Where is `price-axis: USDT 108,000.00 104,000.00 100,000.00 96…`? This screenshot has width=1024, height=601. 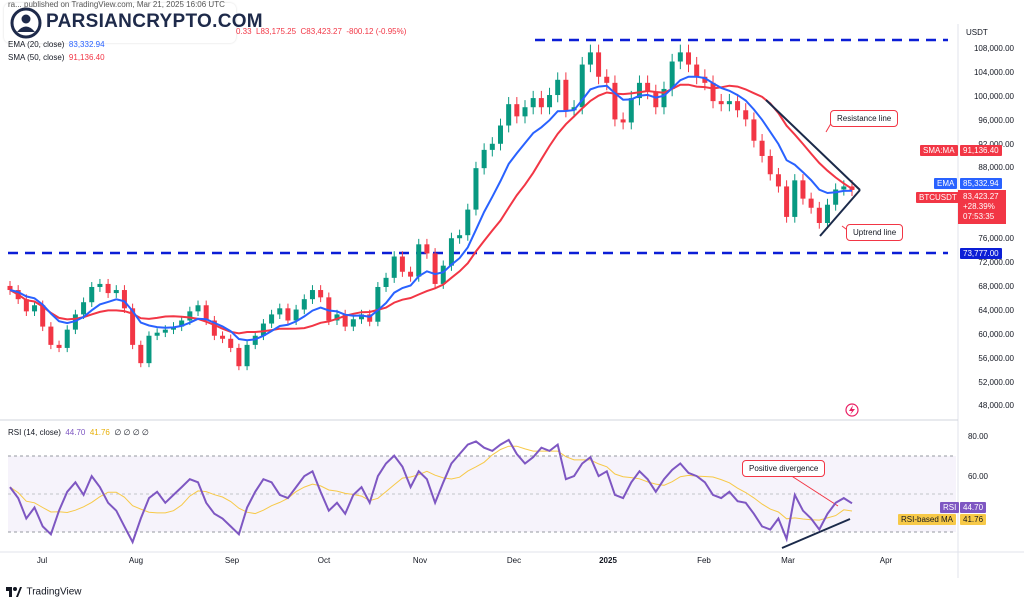 price-axis: USDT 108,000.00 104,000.00 100,000.00 96… is located at coordinates (991, 221).